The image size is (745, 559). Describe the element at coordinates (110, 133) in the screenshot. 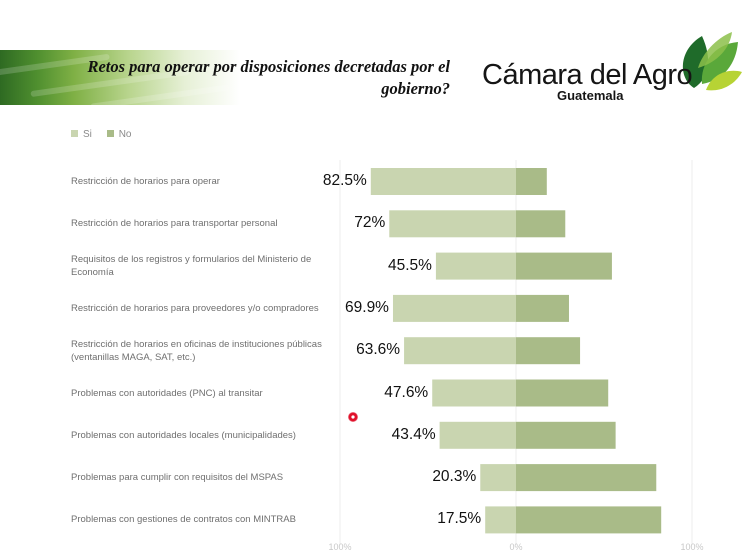

I see `legend-swatch-no` at that location.